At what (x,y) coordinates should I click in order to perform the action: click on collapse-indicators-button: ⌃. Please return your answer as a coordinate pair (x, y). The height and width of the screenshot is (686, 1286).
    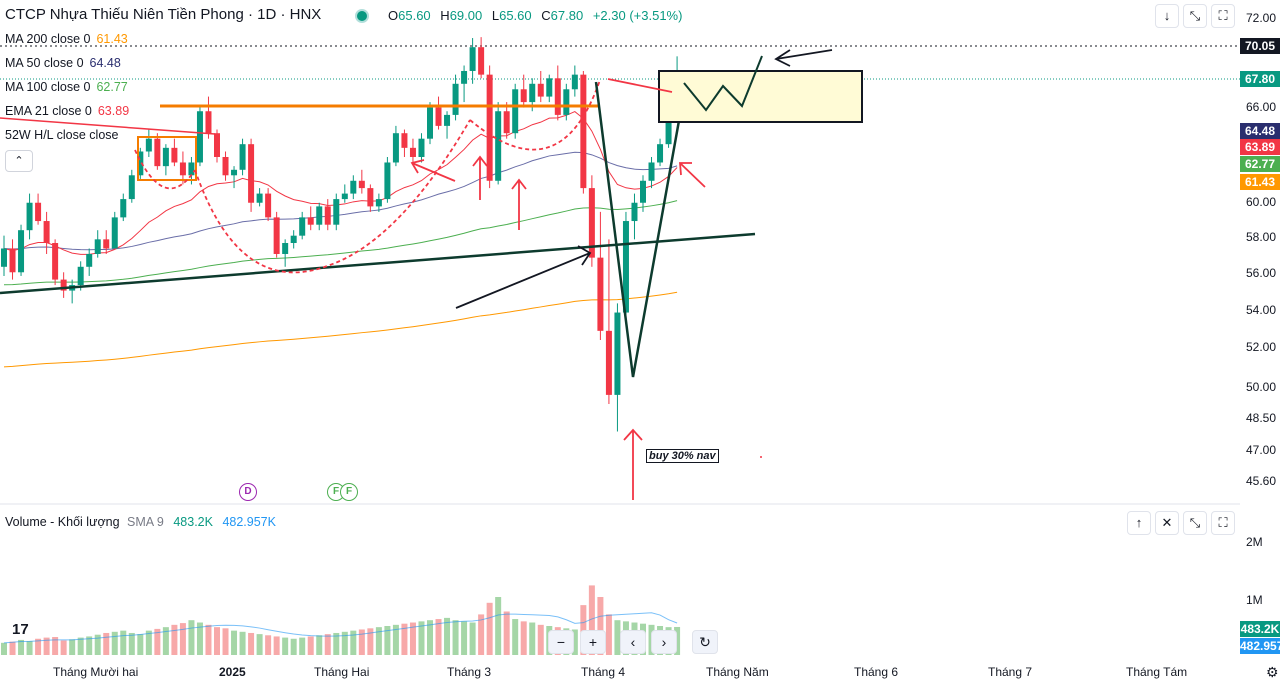
    Looking at the image, I should click on (19, 161).